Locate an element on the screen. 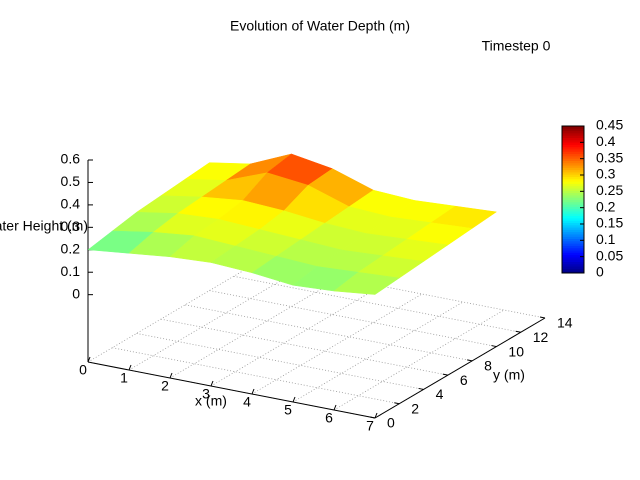  grid-line is located at coordinates (377, 304).